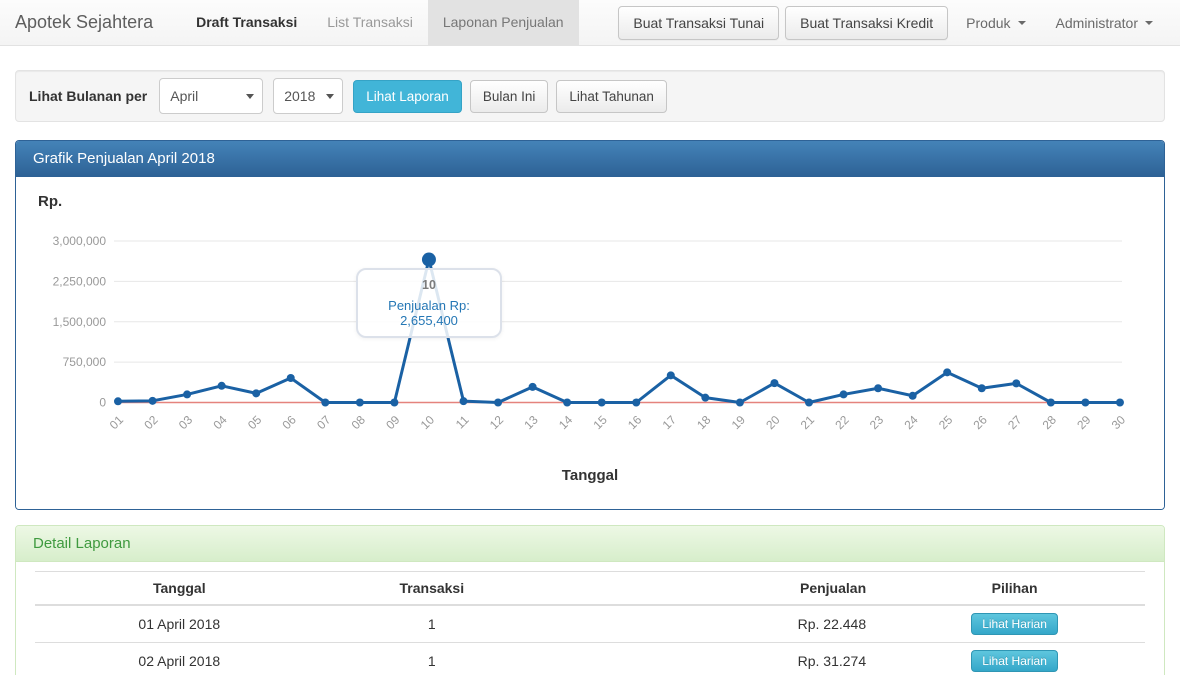  I want to click on svg-text: 14, so click(566, 422).